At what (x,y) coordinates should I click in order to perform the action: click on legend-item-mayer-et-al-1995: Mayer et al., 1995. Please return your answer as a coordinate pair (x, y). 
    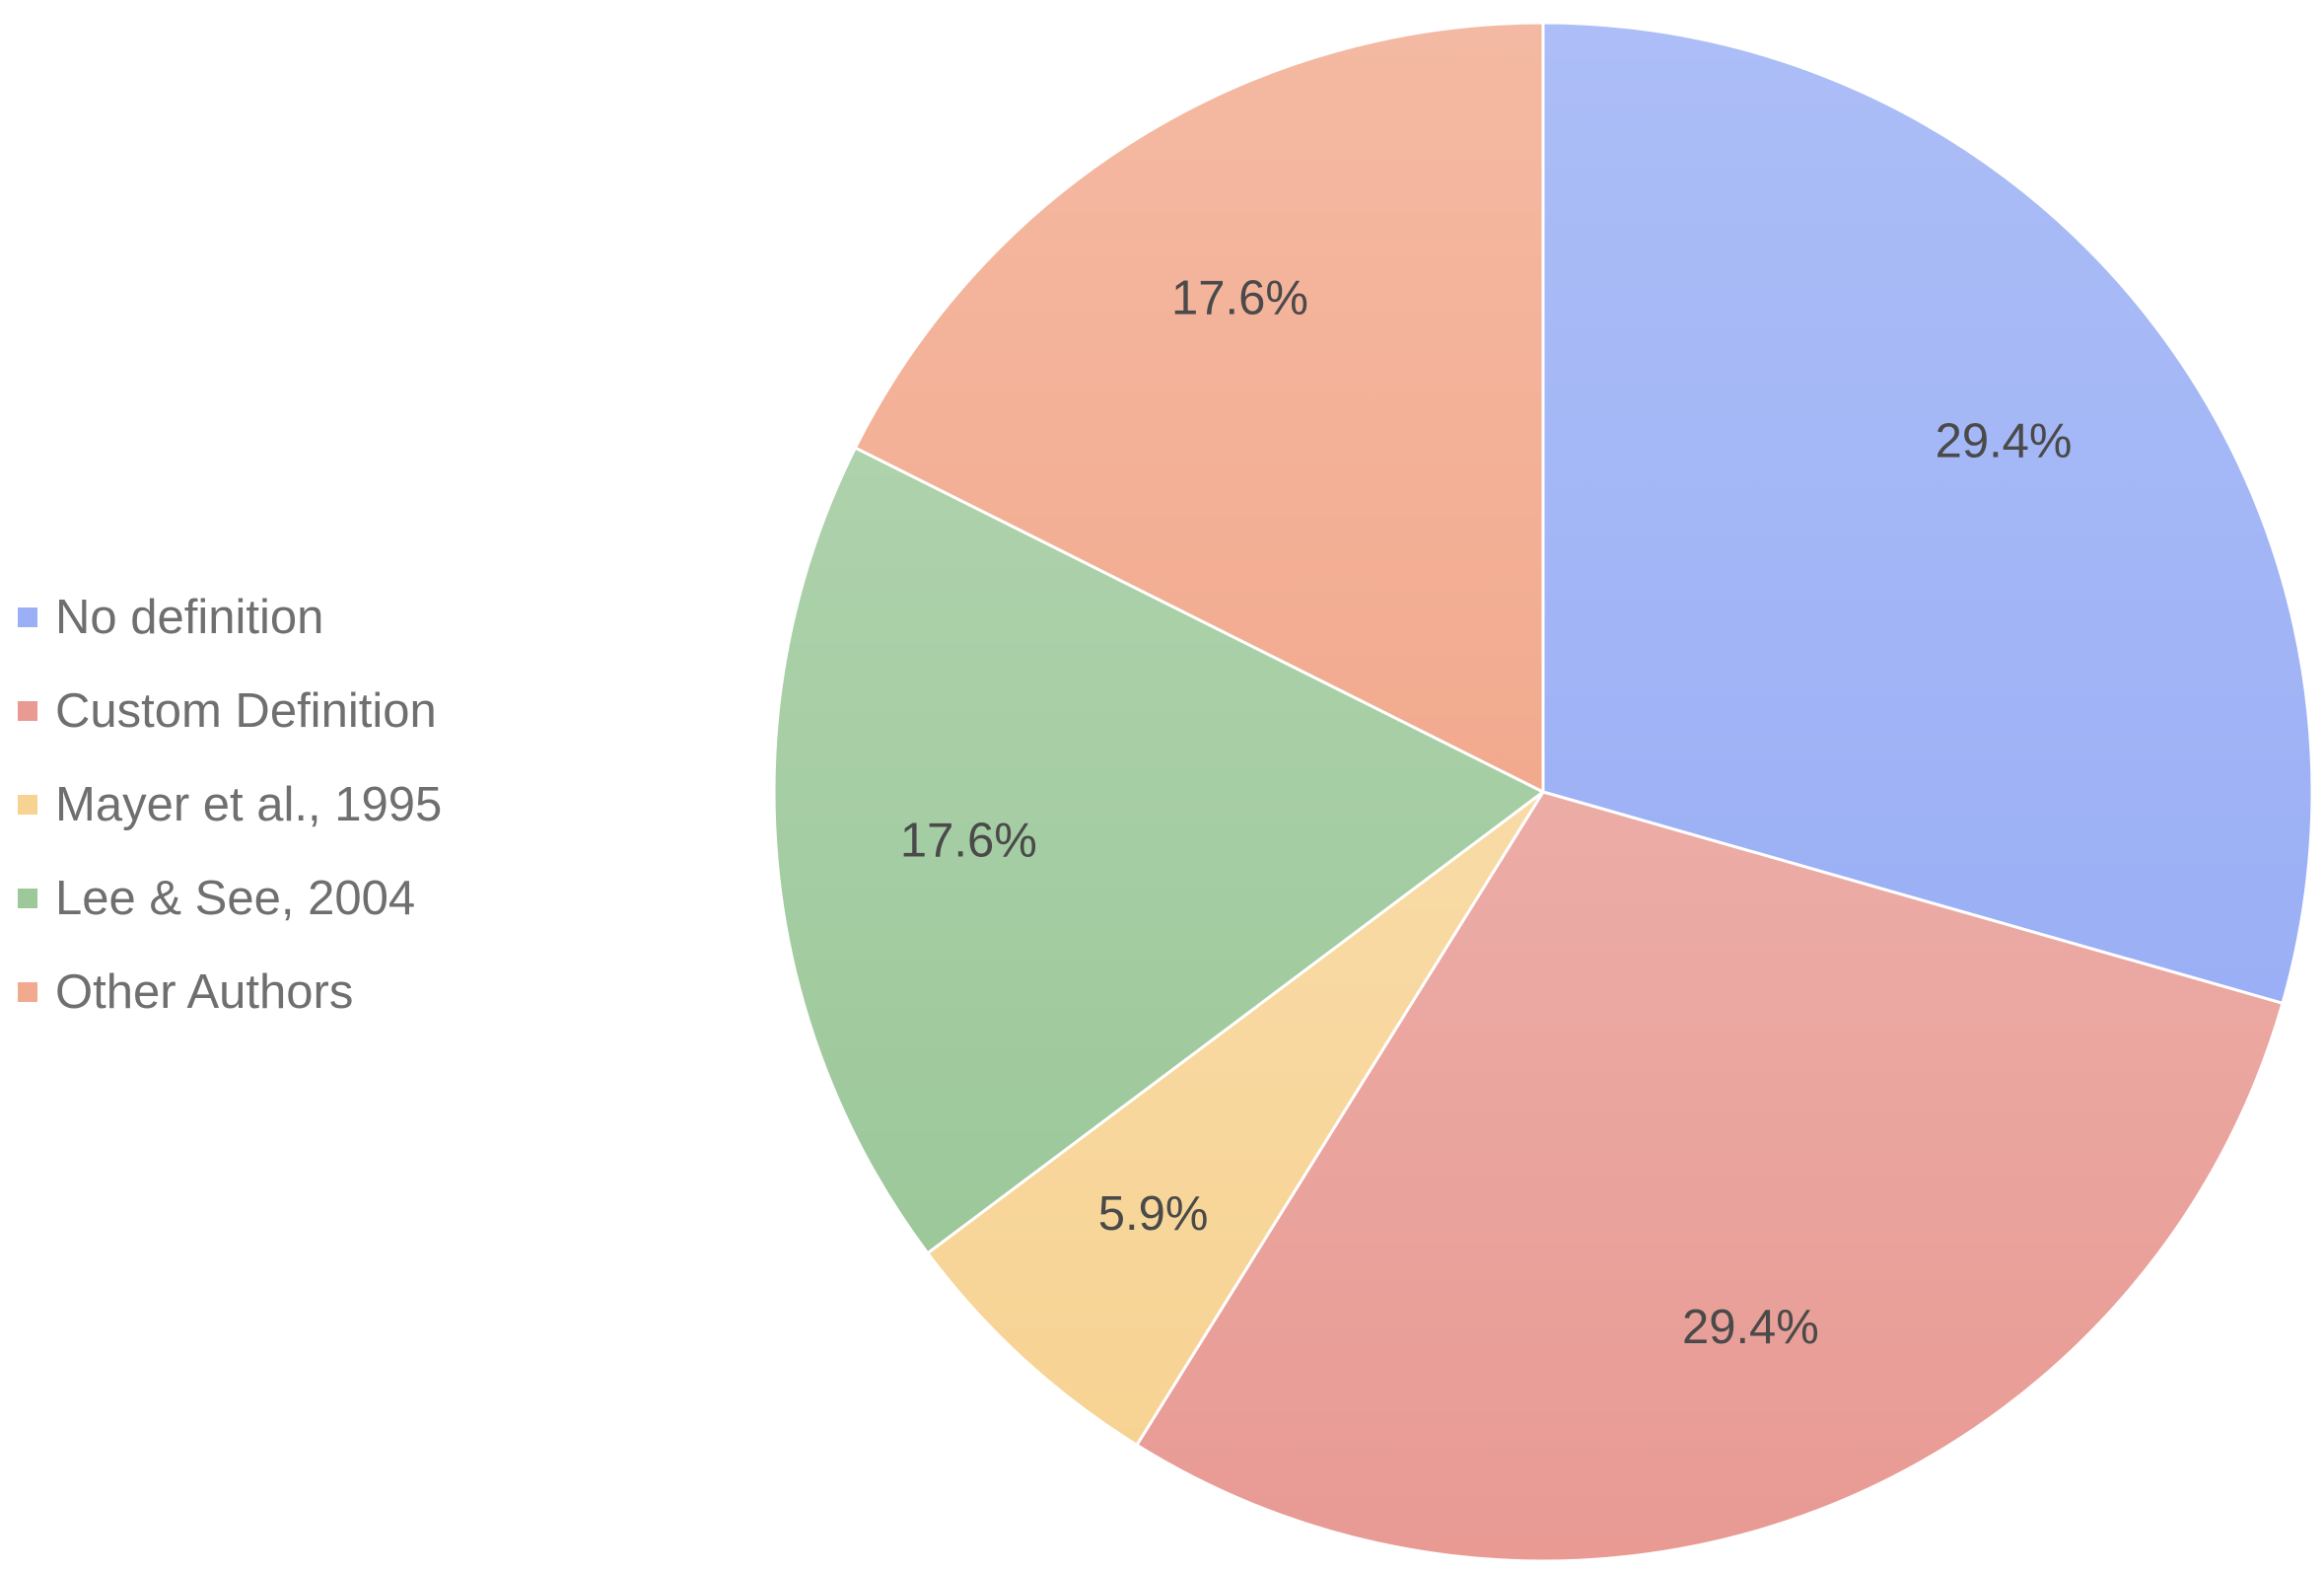
    Looking at the image, I should click on (230, 804).